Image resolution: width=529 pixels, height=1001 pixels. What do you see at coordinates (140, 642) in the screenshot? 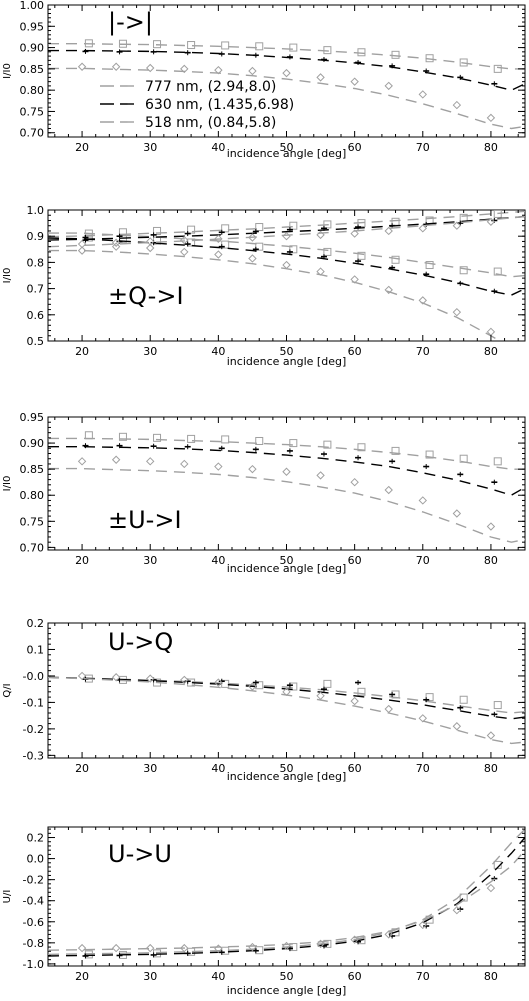
I see `panel-title: U->Q` at bounding box center [140, 642].